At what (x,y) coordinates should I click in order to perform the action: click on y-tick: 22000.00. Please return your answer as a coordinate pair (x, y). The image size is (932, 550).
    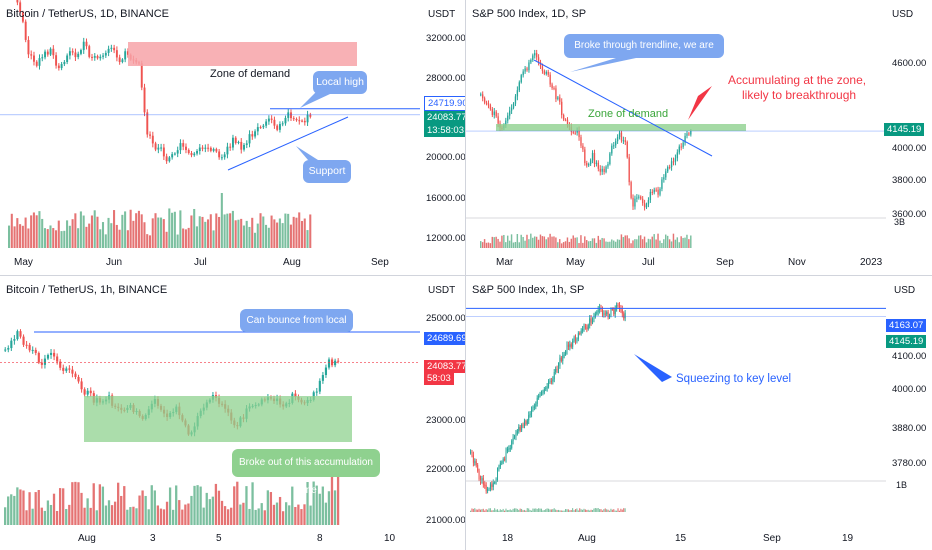
    Looking at the image, I should click on (445, 469).